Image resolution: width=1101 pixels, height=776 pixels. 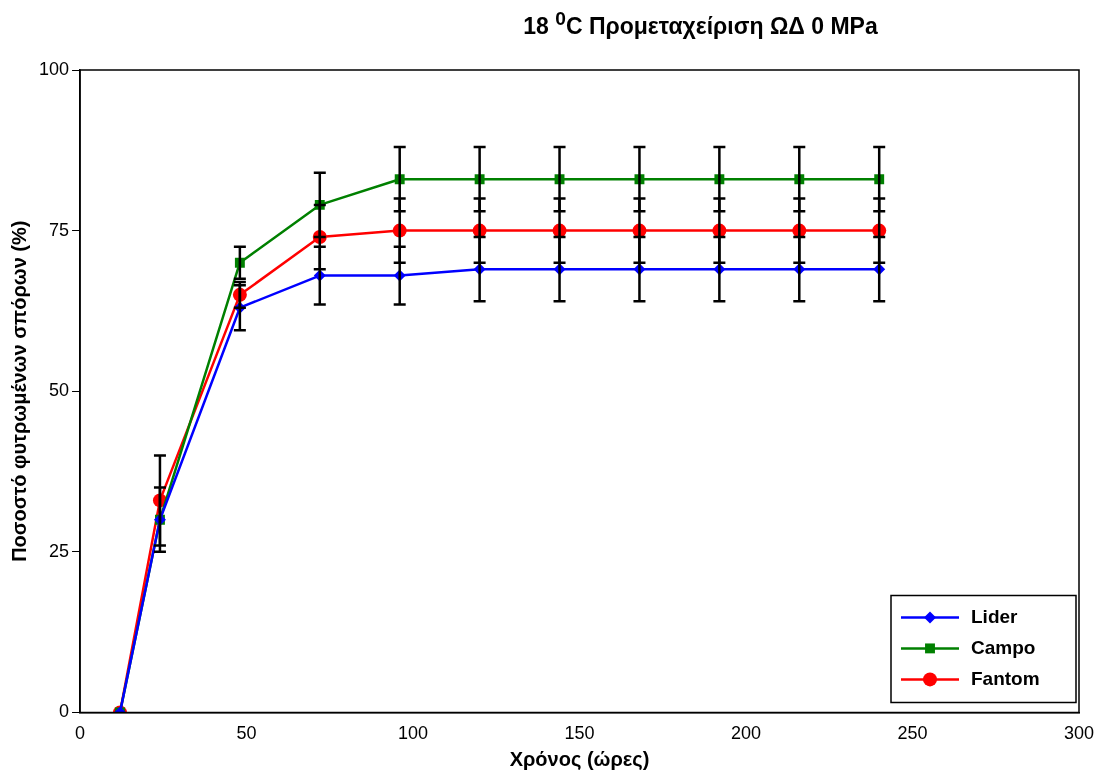 What do you see at coordinates (1003, 647) in the screenshot?
I see `legend-label: Campo` at bounding box center [1003, 647].